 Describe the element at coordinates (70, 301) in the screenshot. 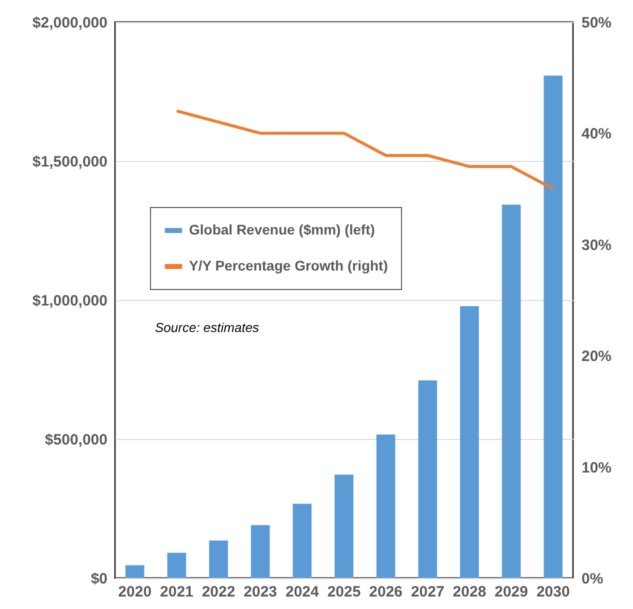

I see `y-tick-label: $1,000,000` at that location.